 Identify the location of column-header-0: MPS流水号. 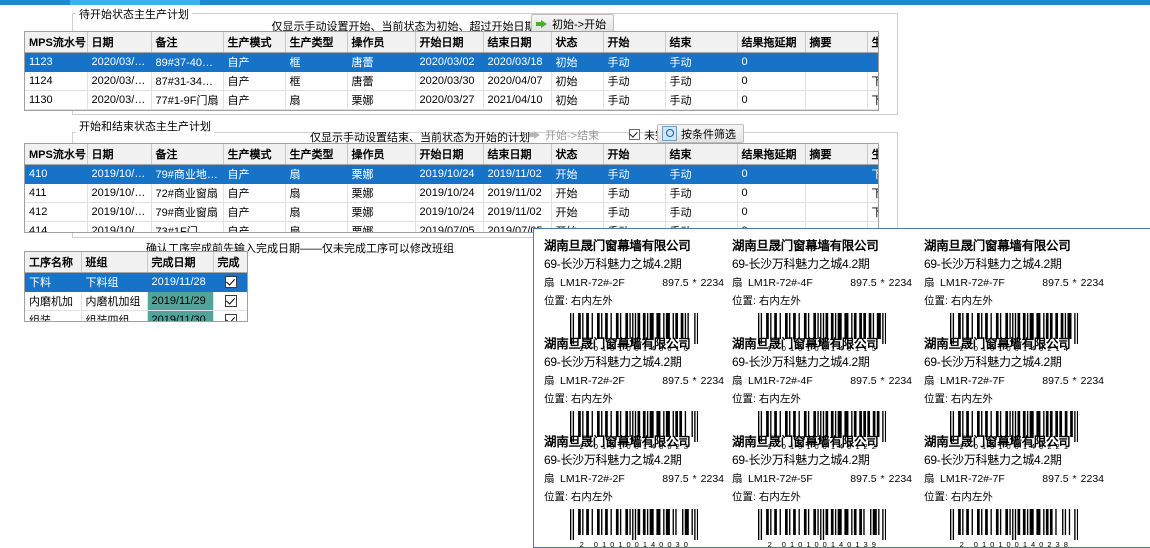
(56, 154).